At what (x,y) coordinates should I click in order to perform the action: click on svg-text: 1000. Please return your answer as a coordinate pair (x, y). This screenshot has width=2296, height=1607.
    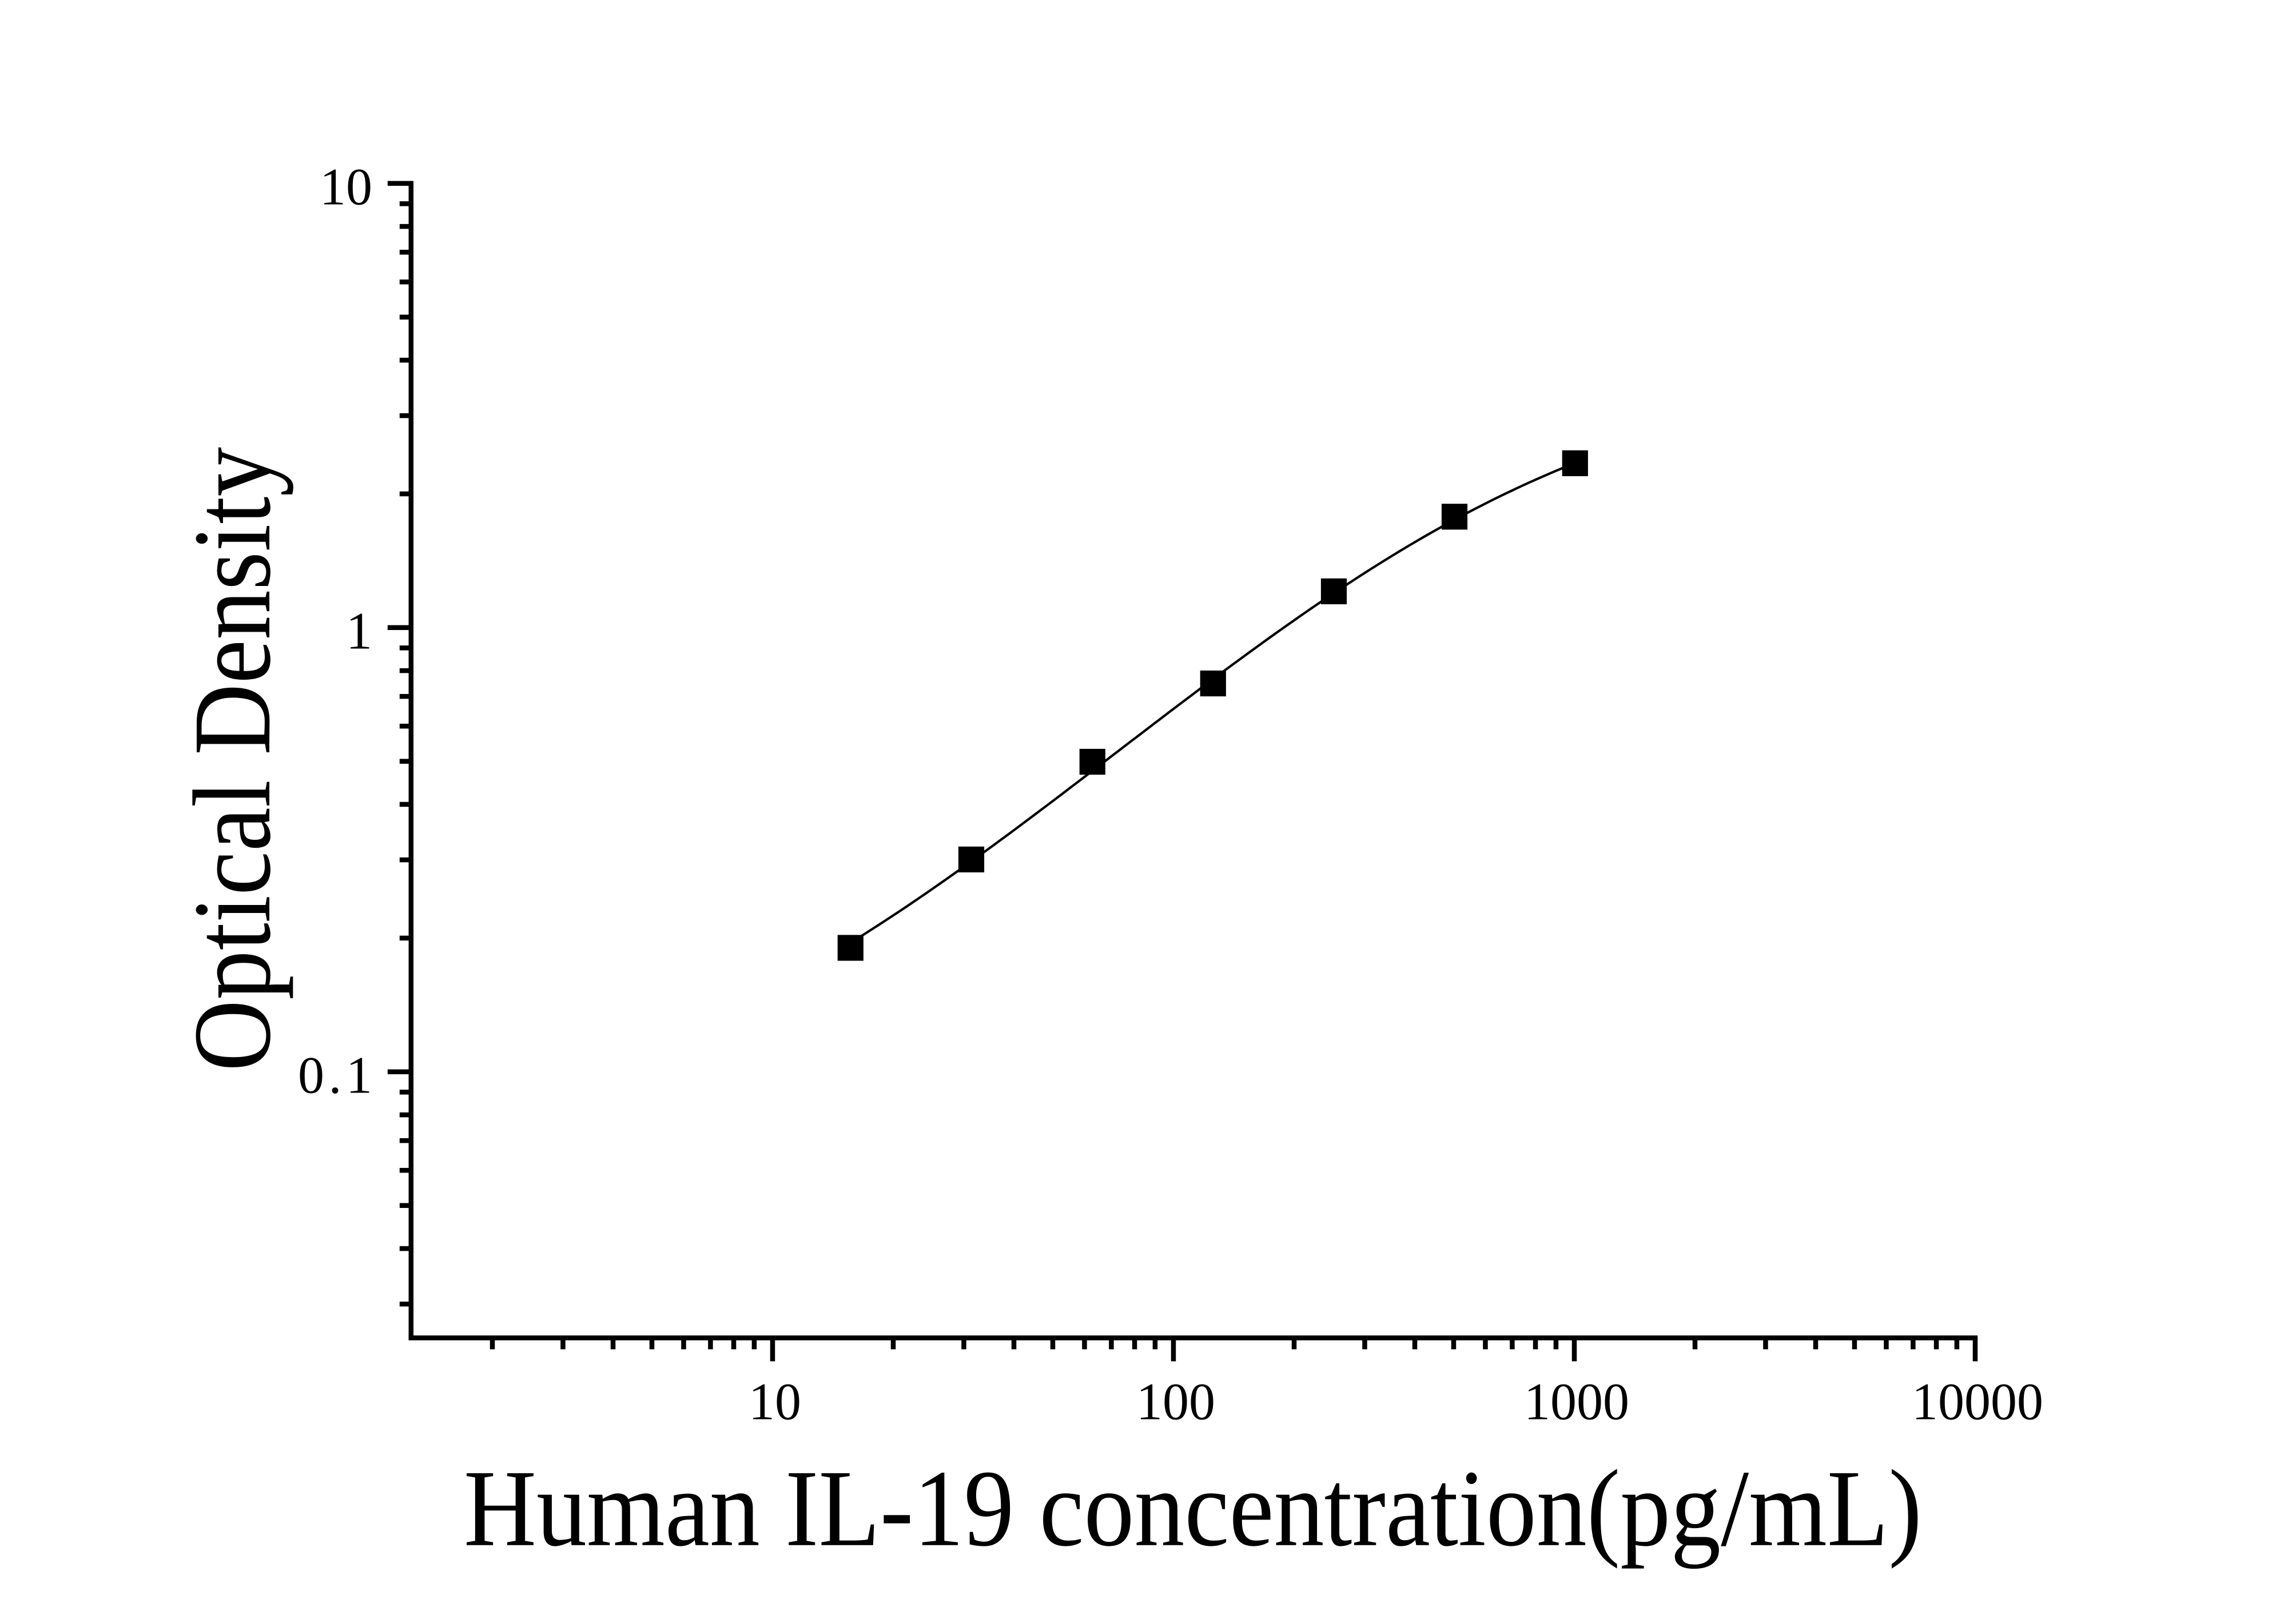
    Looking at the image, I should click on (1577, 1401).